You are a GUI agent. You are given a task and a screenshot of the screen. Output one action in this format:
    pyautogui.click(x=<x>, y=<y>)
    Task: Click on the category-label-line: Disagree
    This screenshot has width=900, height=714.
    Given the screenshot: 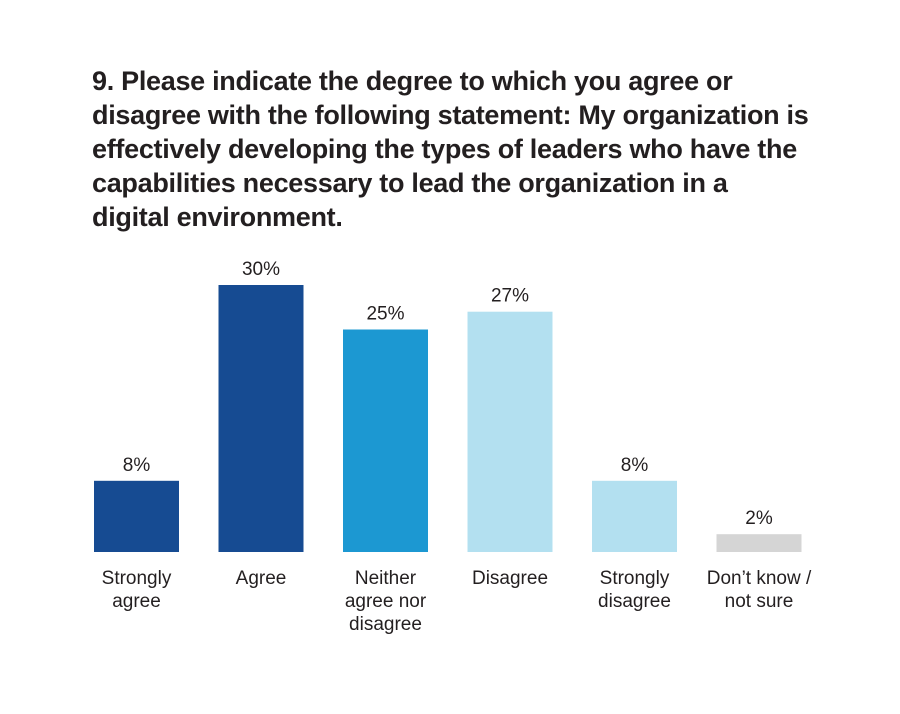 What is the action you would take?
    pyautogui.click(x=510, y=578)
    